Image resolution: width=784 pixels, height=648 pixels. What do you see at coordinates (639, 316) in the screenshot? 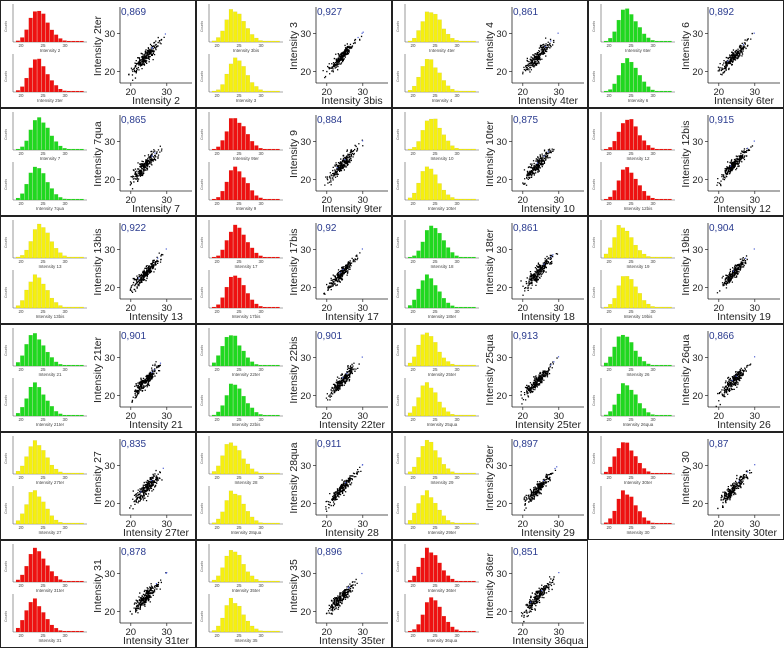
I see `hist-x-label: Intensity 19bis` at bounding box center [639, 316].